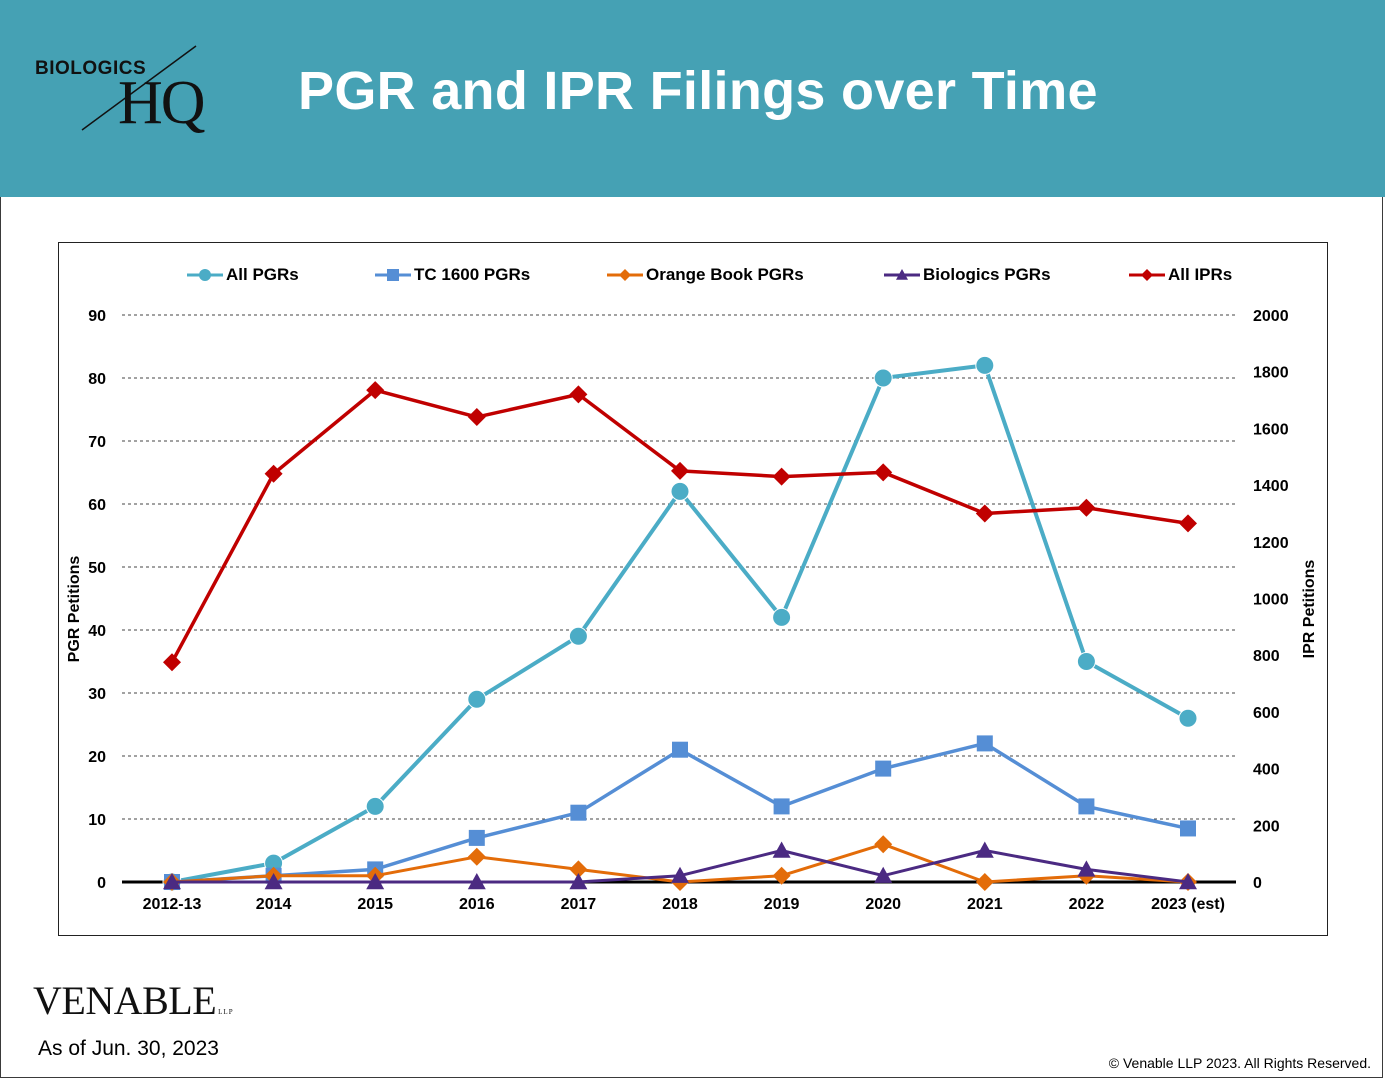  What do you see at coordinates (472, 274) in the screenshot?
I see `legend-label: TC 1600 PGRs` at bounding box center [472, 274].